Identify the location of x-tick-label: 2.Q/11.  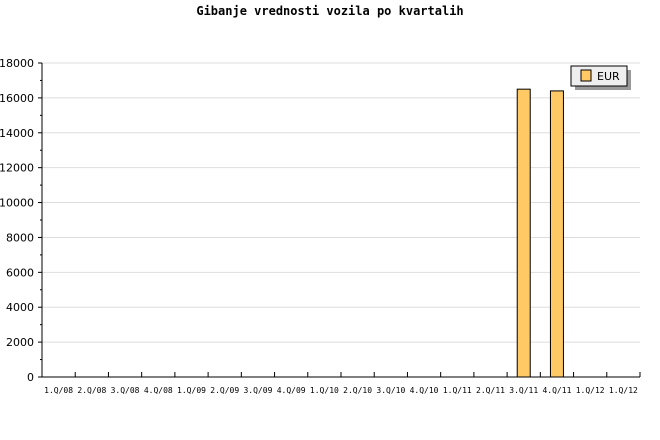
(490, 390).